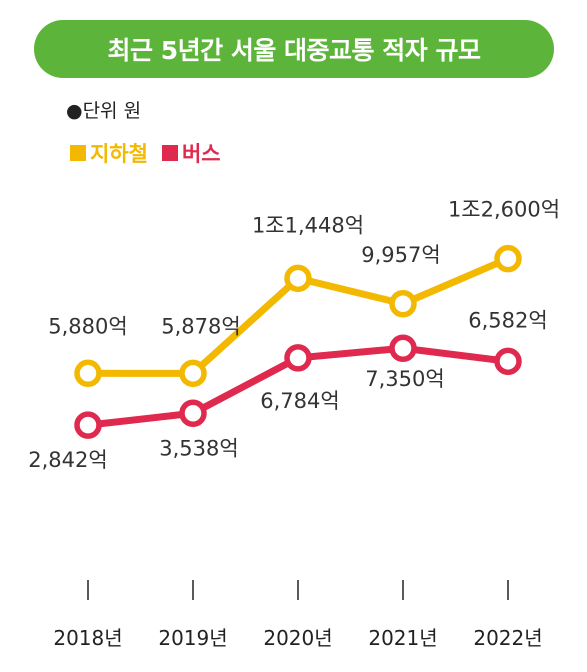 The image size is (587, 672). I want to click on legend-swatch-bus, so click(169, 153).